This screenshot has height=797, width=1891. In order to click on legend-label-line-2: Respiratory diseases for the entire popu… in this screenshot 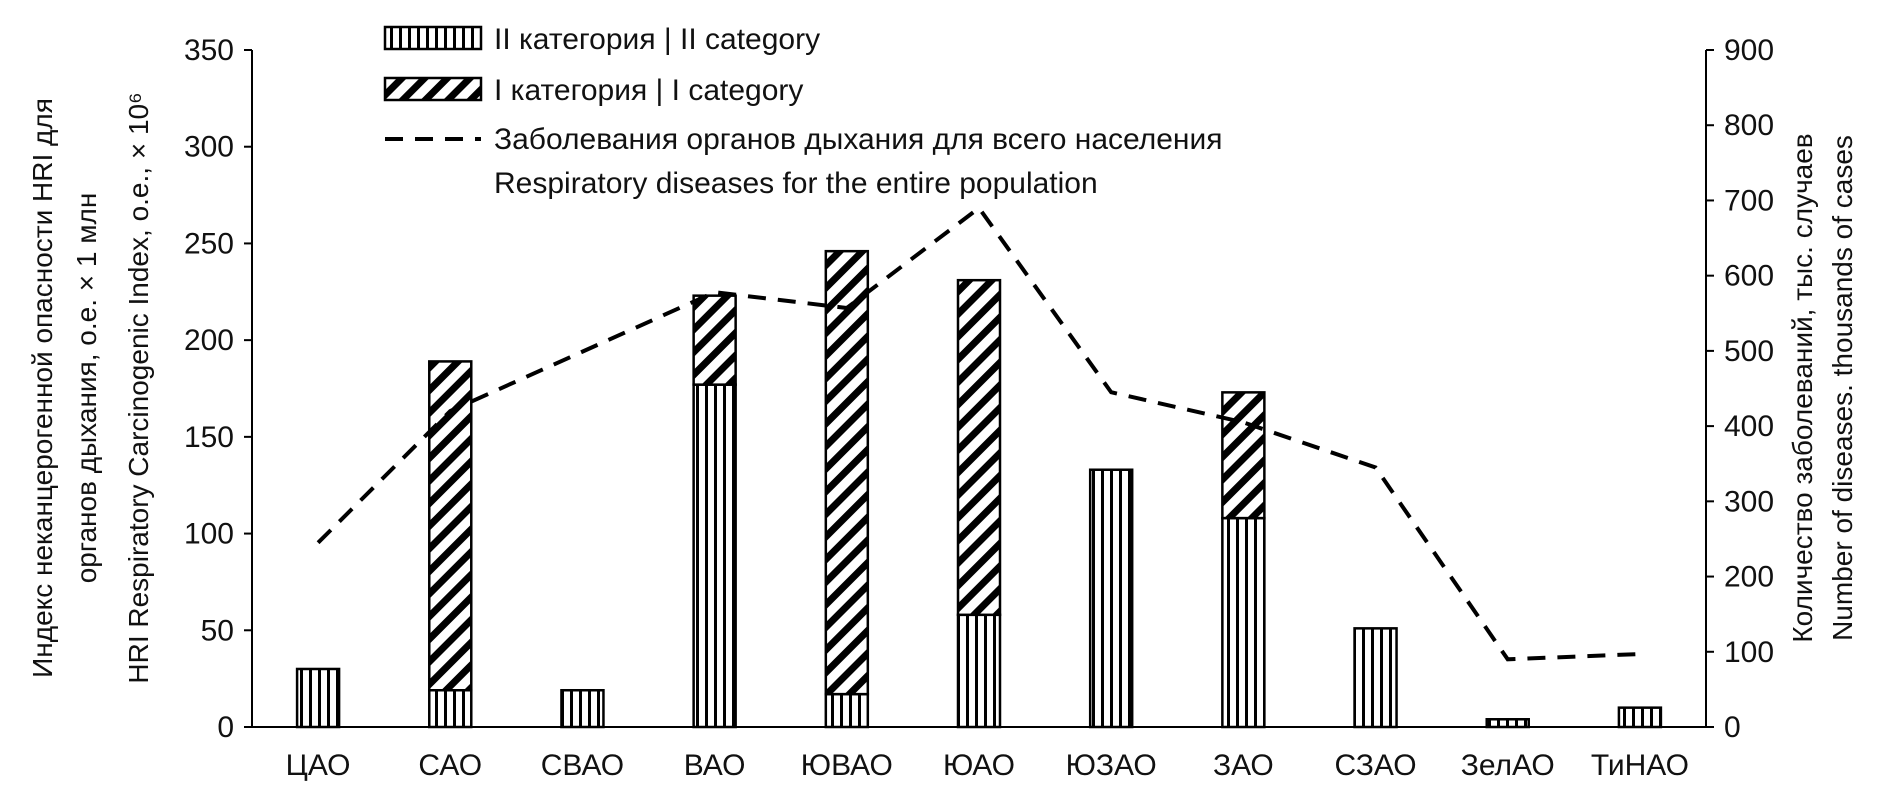, I will do `click(796, 183)`.